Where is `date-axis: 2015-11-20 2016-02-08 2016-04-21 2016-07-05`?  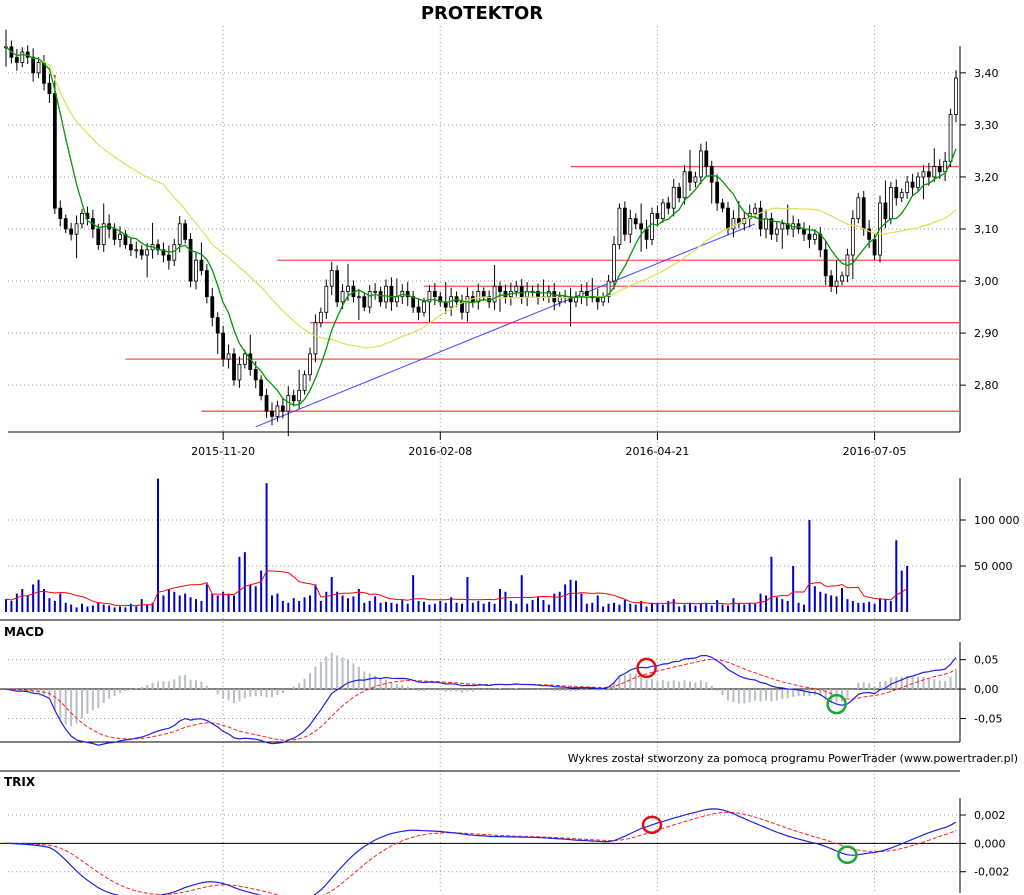
date-axis: 2015-11-20 2016-02-08 2016-04-21 2016-07-05 is located at coordinates (549, 445).